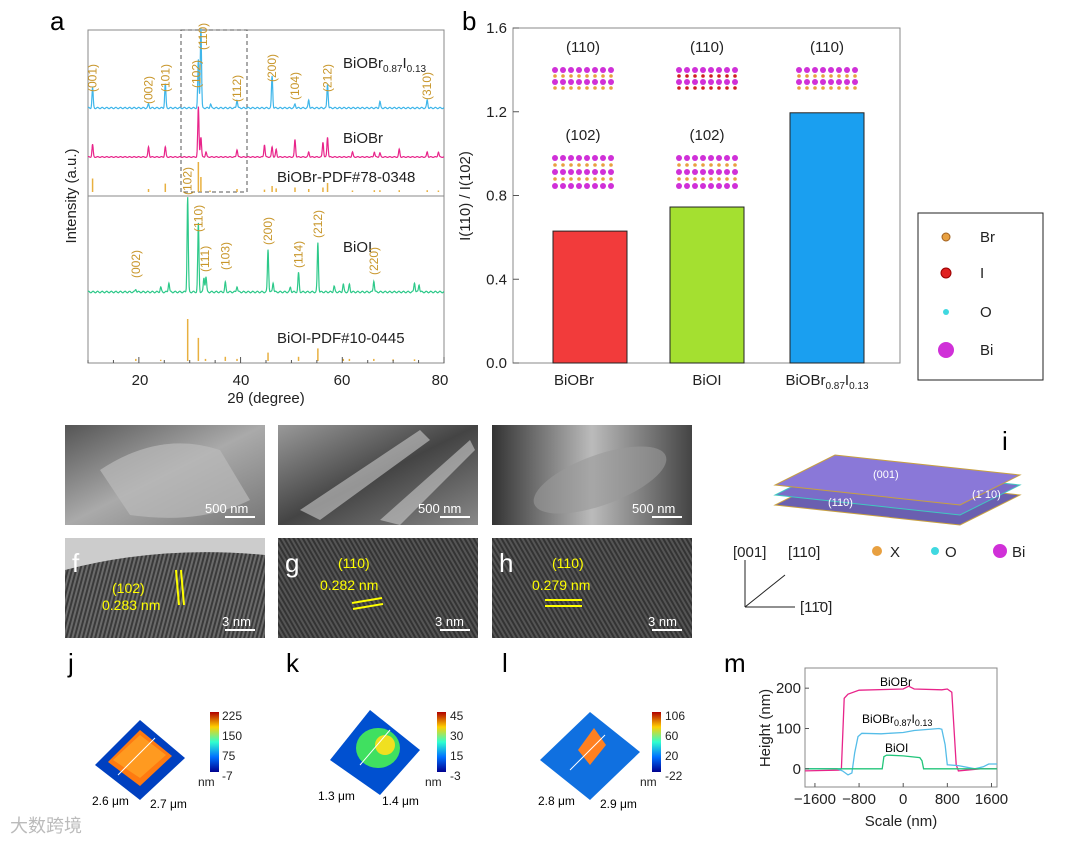 This screenshot has width=1080, height=843. I want to click on category-label: BiOI, so click(706, 380).